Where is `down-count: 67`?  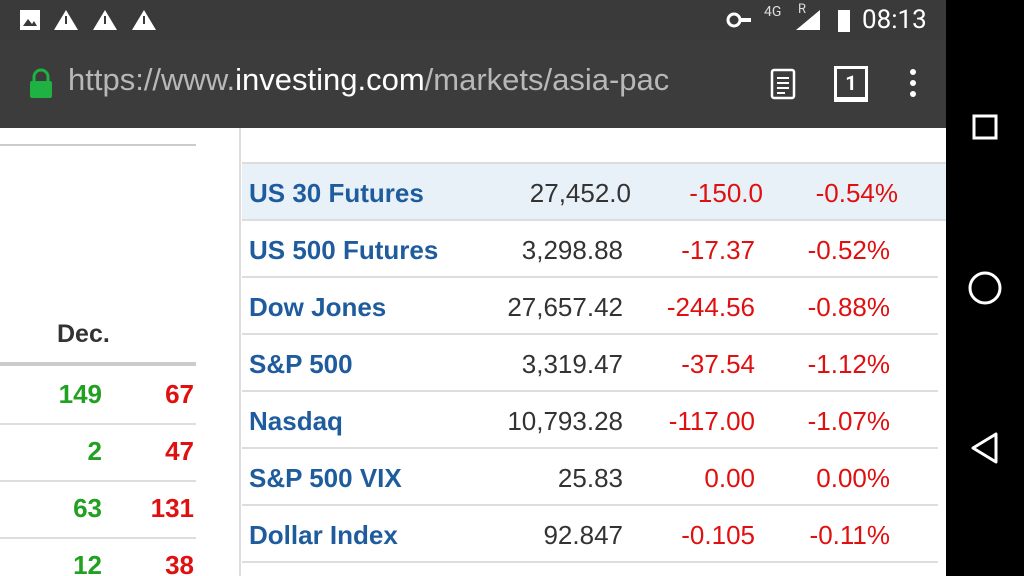
down-count: 67 is located at coordinates (179, 394).